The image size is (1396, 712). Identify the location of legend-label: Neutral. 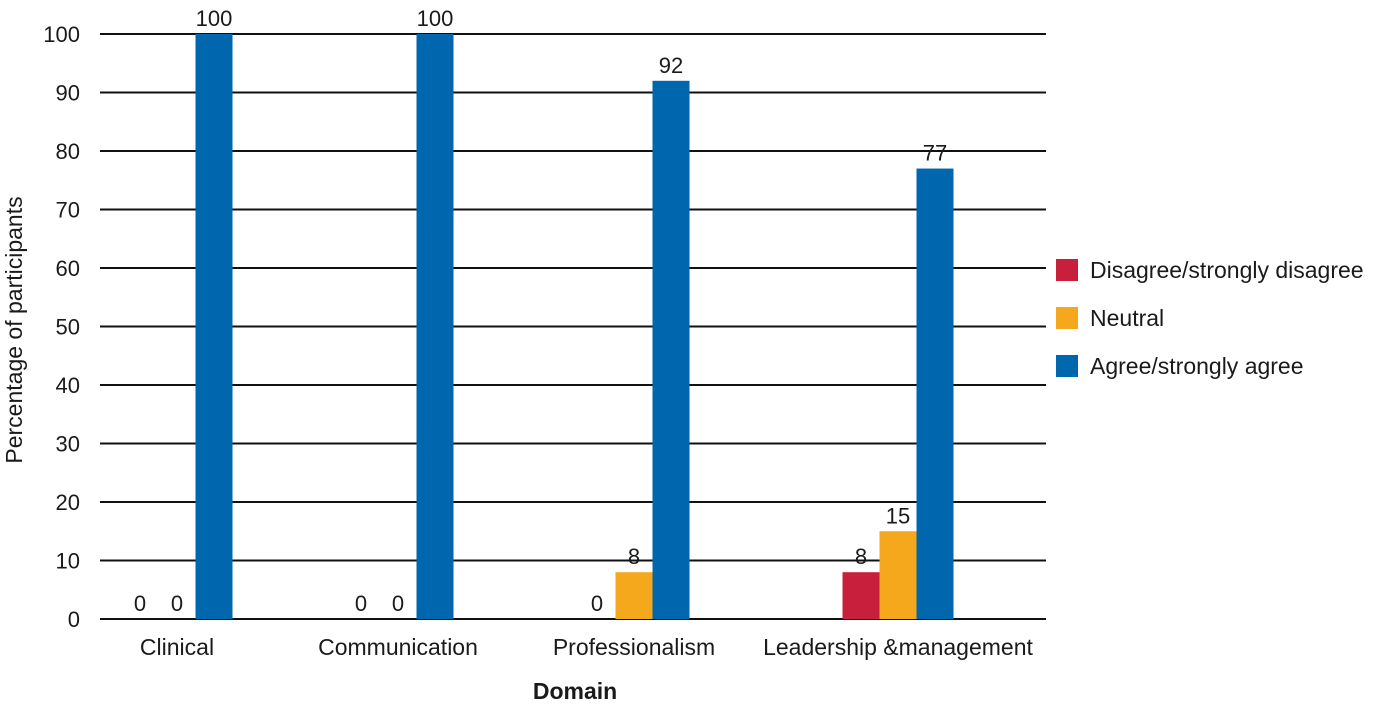
(1127, 318).